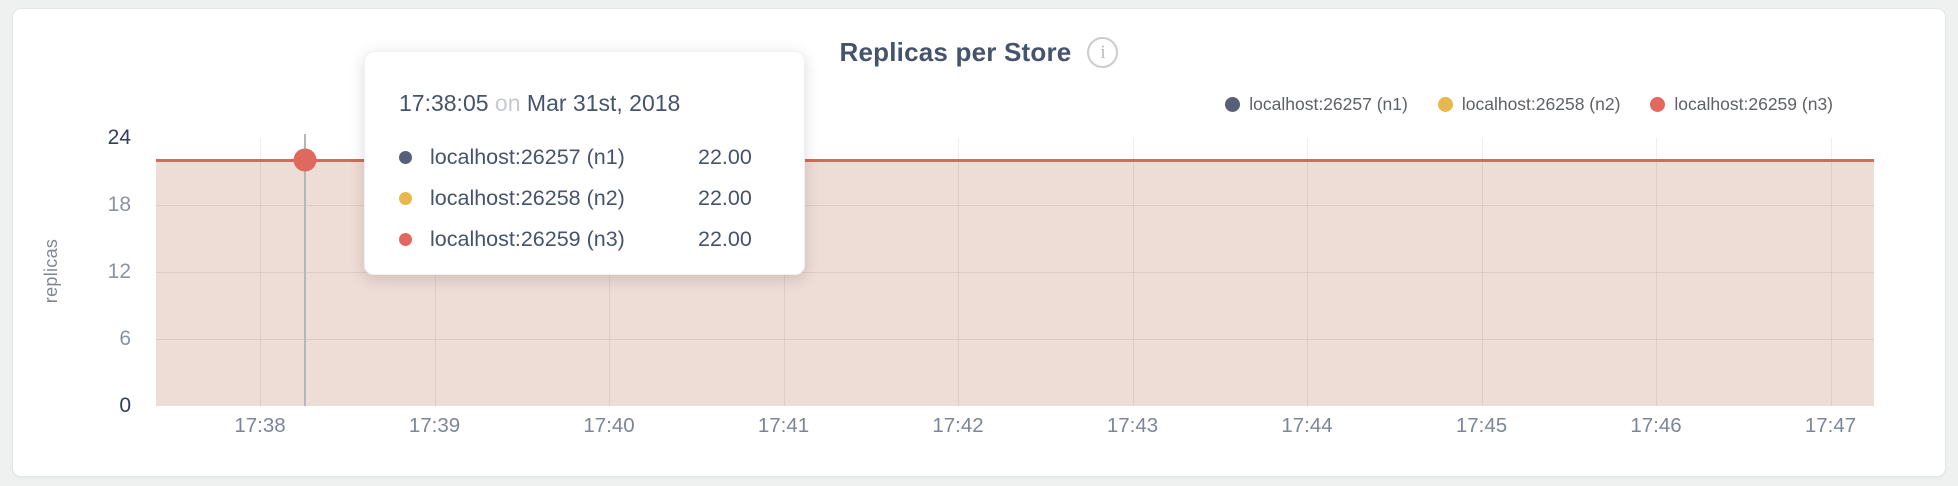 This screenshot has width=1958, height=486. I want to click on tooltip-series-label: localhost:26258 (n2), so click(527, 198).